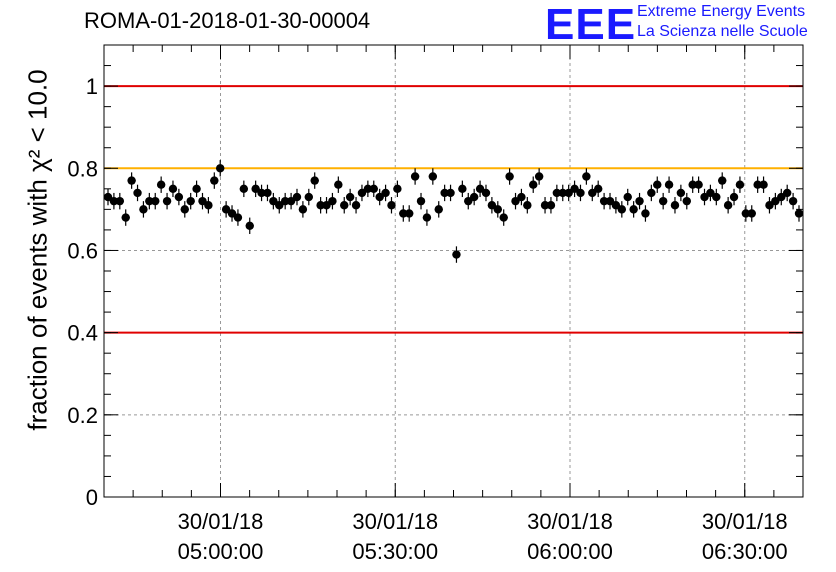 This screenshot has height=572, width=836. I want to click on y-tick-label: 0.2, so click(82, 415).